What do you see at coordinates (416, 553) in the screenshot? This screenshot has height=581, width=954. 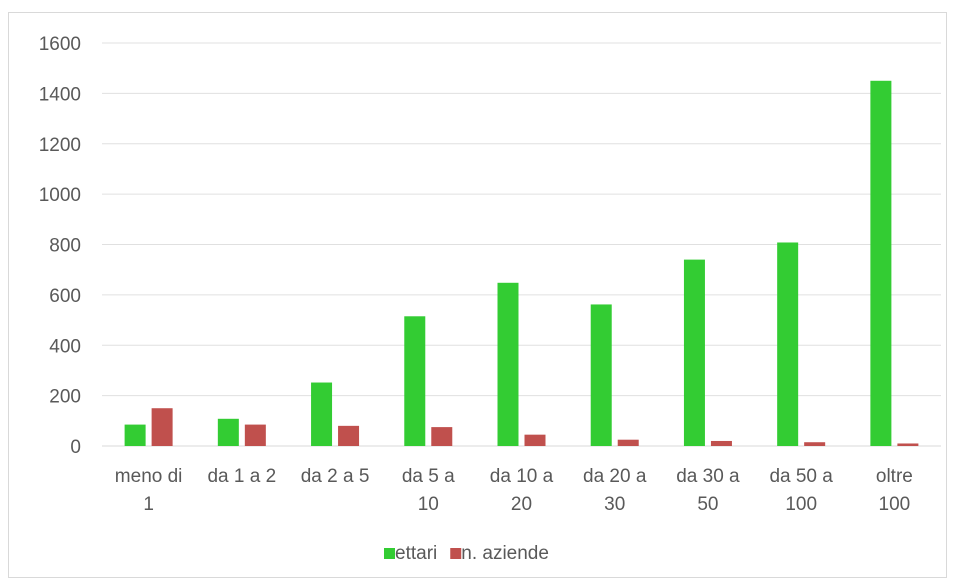 I see `legend-label: ettari` at bounding box center [416, 553].